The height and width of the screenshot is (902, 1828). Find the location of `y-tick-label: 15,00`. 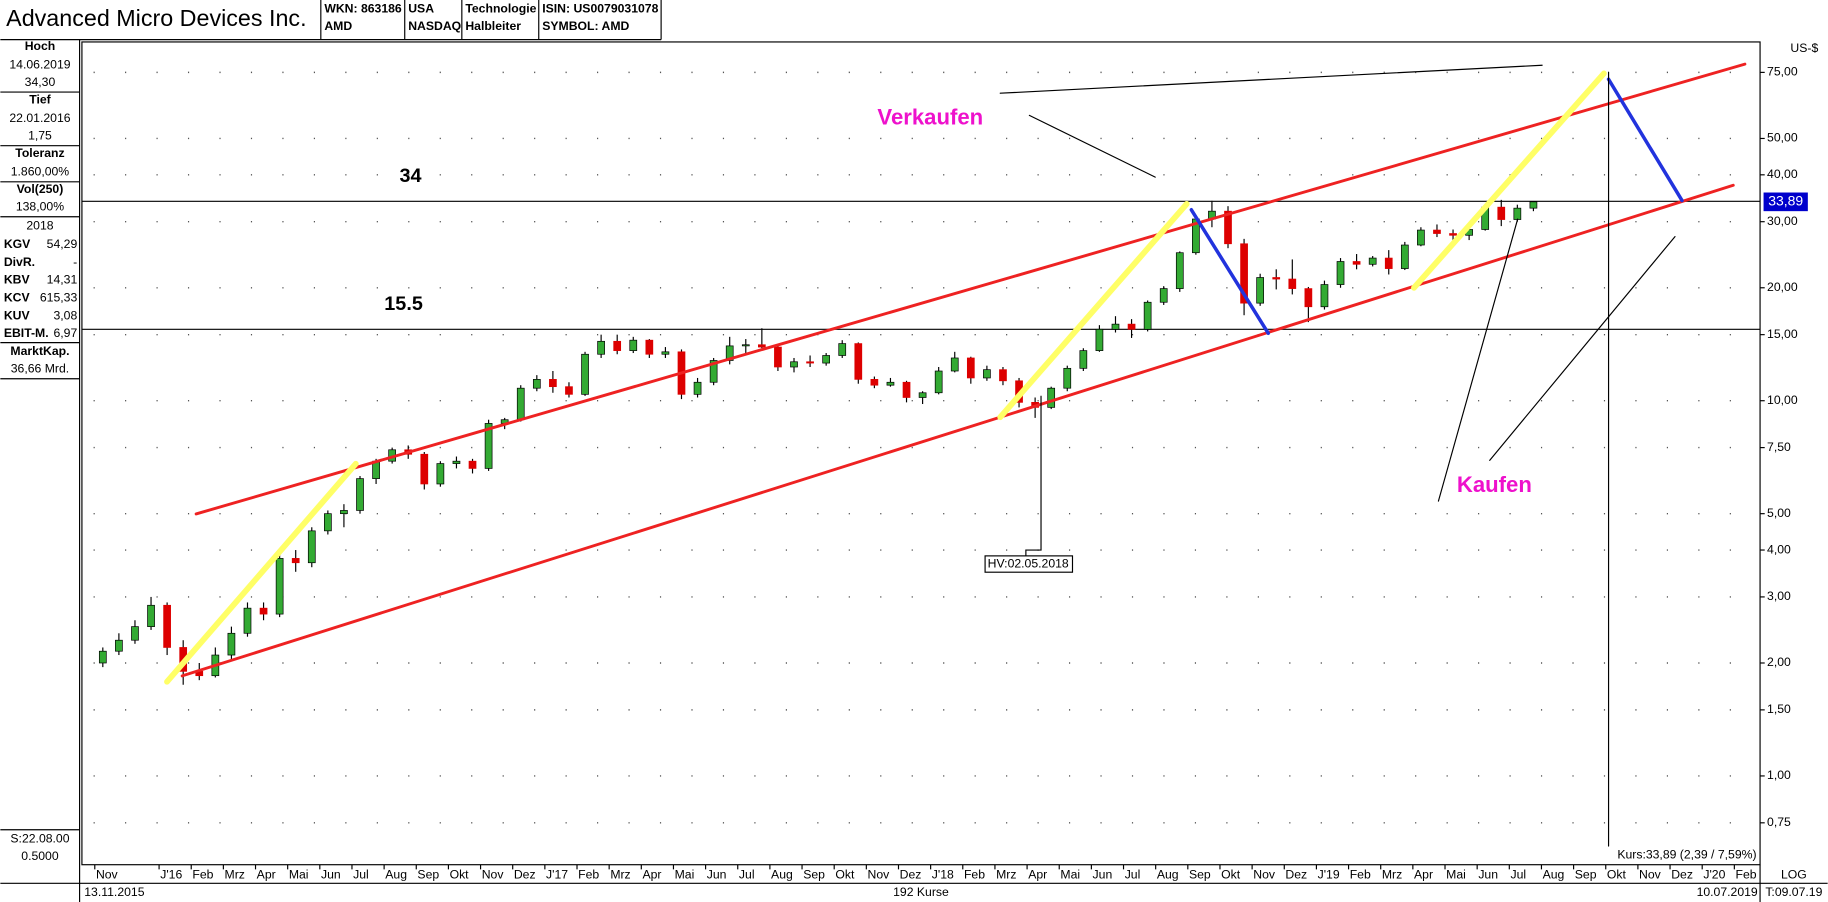

y-tick-label: 15,00 is located at coordinates (1782, 334).